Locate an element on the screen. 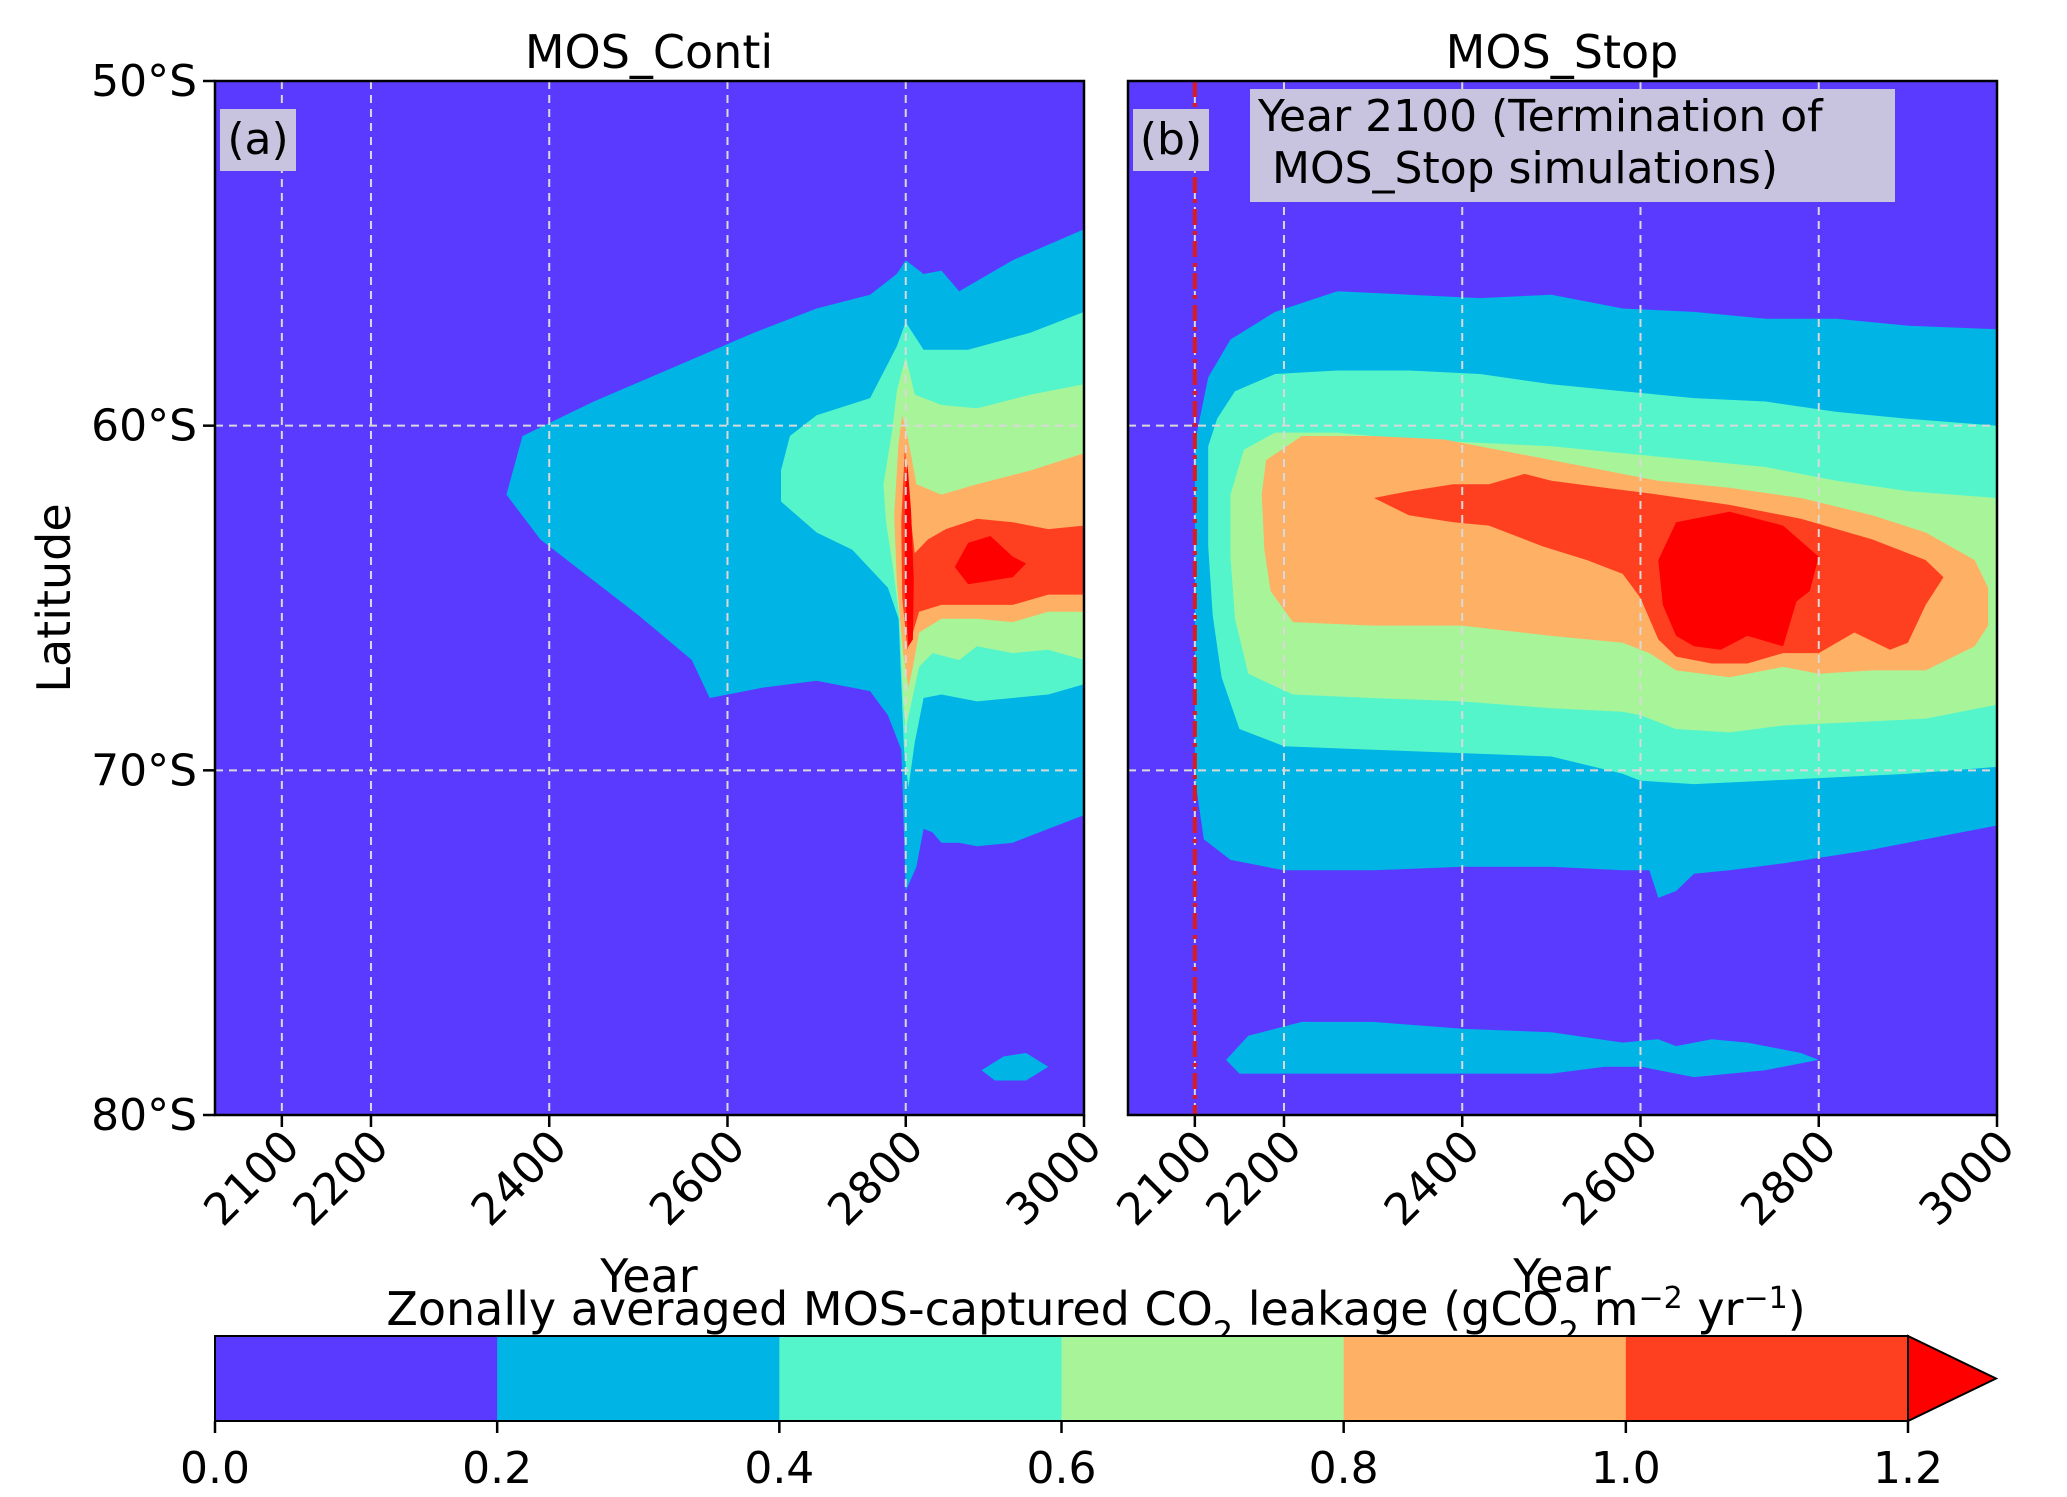 This screenshot has width=2067, height=1497. colorbar-label-part-4: yr is located at coordinates (1713, 1309).